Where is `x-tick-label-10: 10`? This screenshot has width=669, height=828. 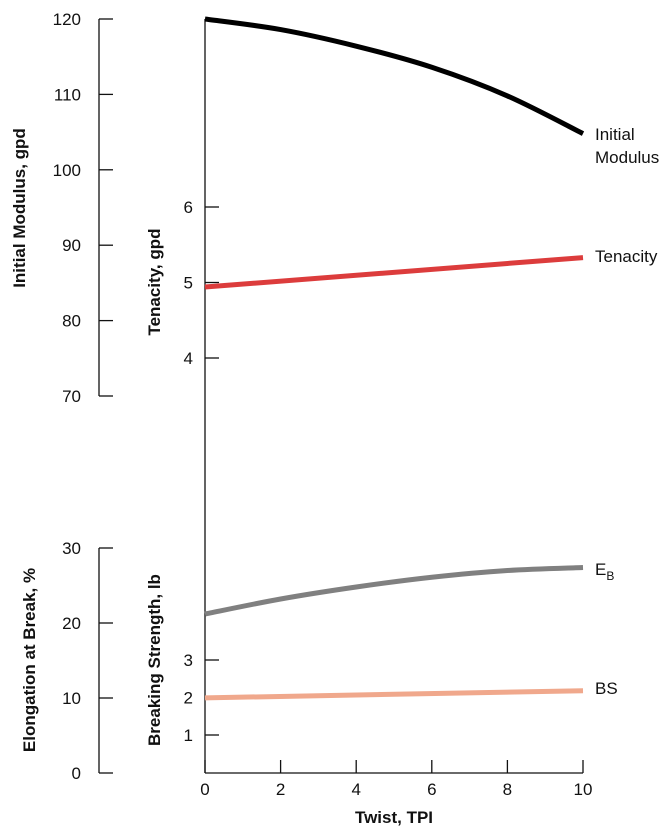 x-tick-label-10: 10 is located at coordinates (583, 789).